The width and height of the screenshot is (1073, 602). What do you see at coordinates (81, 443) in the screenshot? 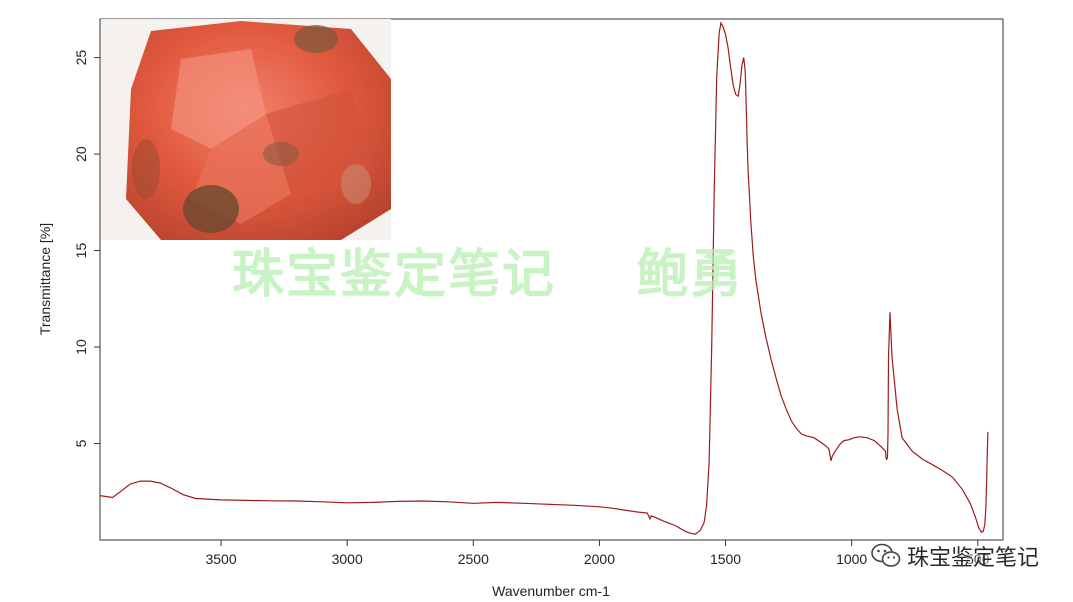
I see `y-tick-label: 5` at bounding box center [81, 443].